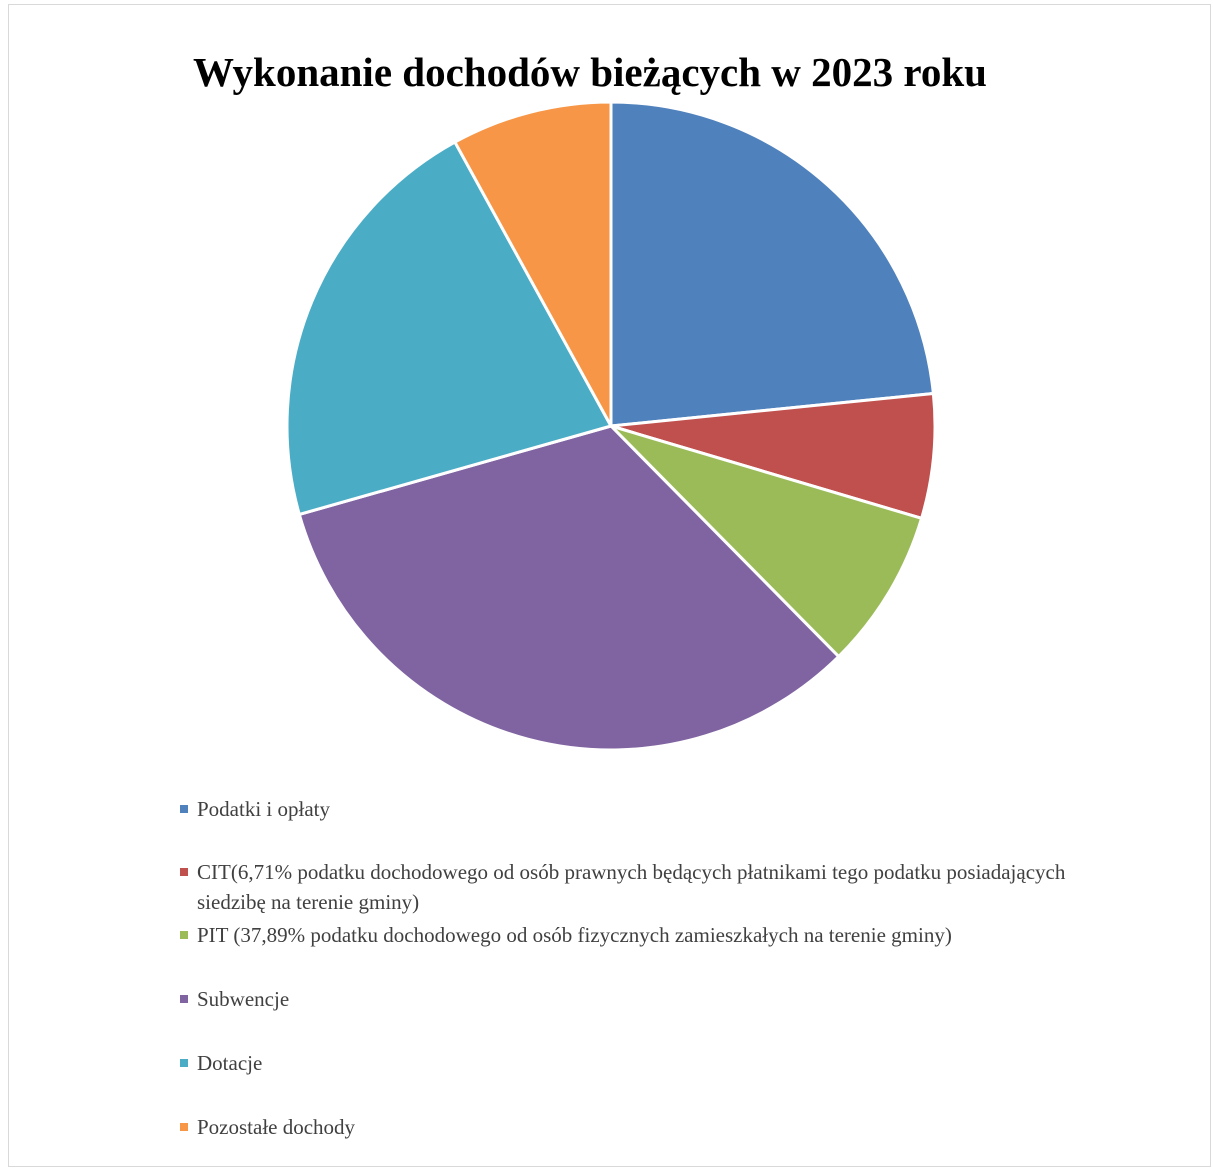 Image resolution: width=1213 pixels, height=1171 pixels. What do you see at coordinates (630, 999) in the screenshot?
I see `legend-item-subwencje: Subwencje` at bounding box center [630, 999].